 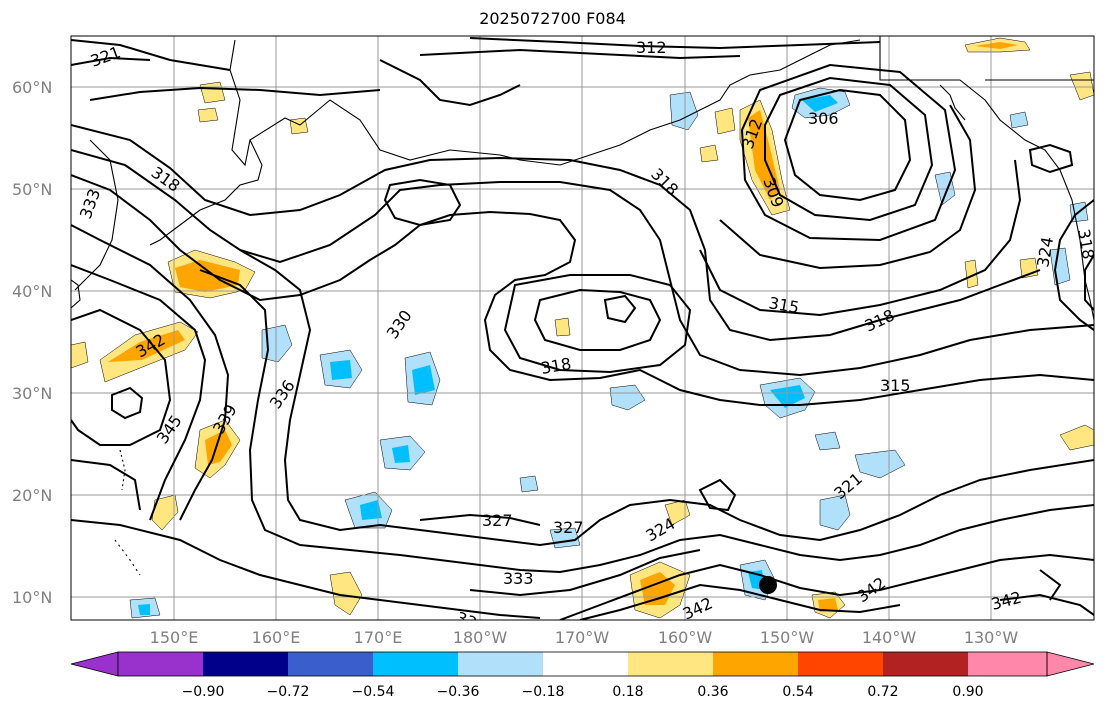 I want to click on lat-label: 40°N, so click(x=32, y=291).